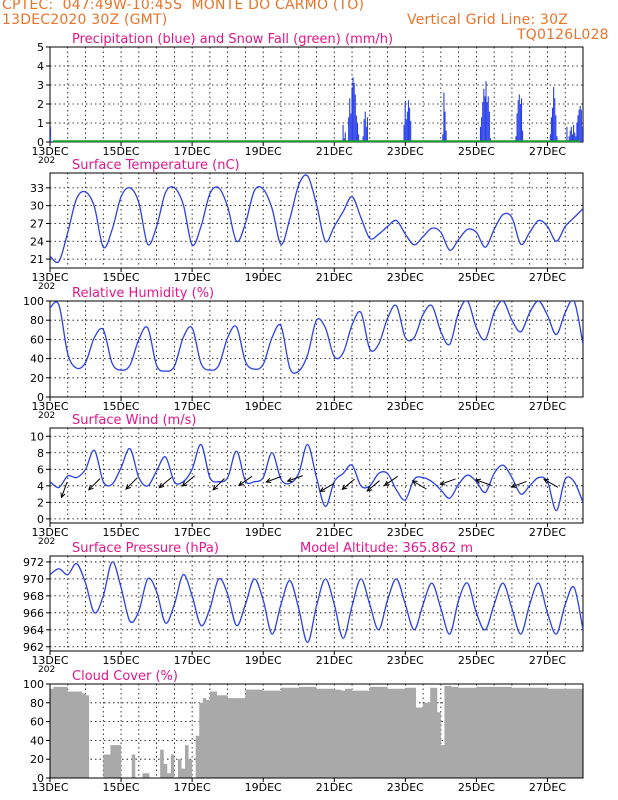 The width and height of the screenshot is (618, 800). Describe the element at coordinates (37, 722) in the screenshot. I see `cloud-y-tick-label: 60` at that location.